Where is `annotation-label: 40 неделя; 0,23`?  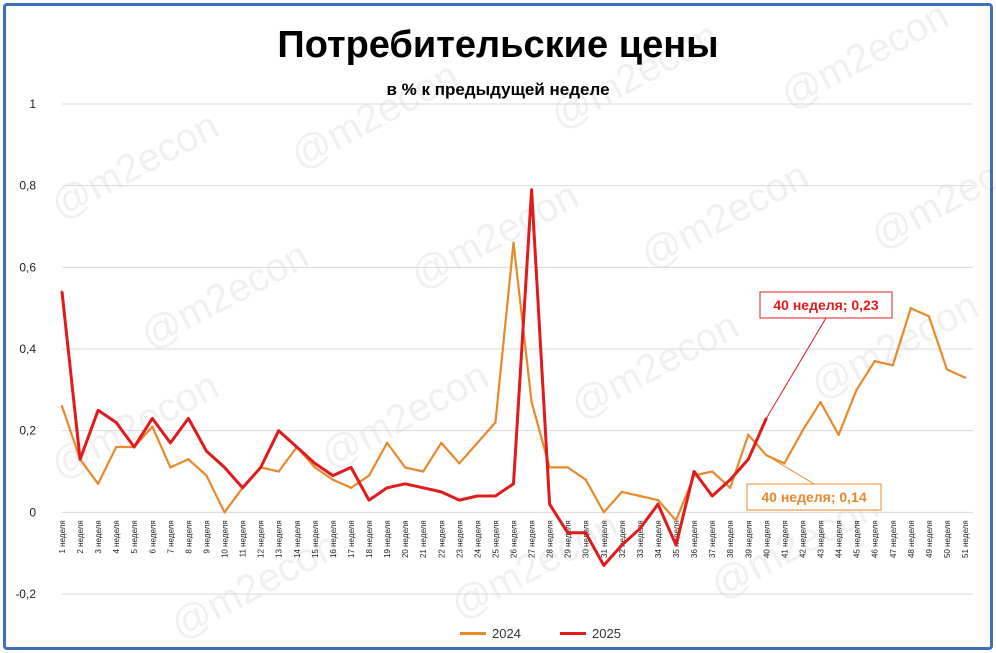
annotation-label: 40 неделя; 0,23 is located at coordinates (825, 305).